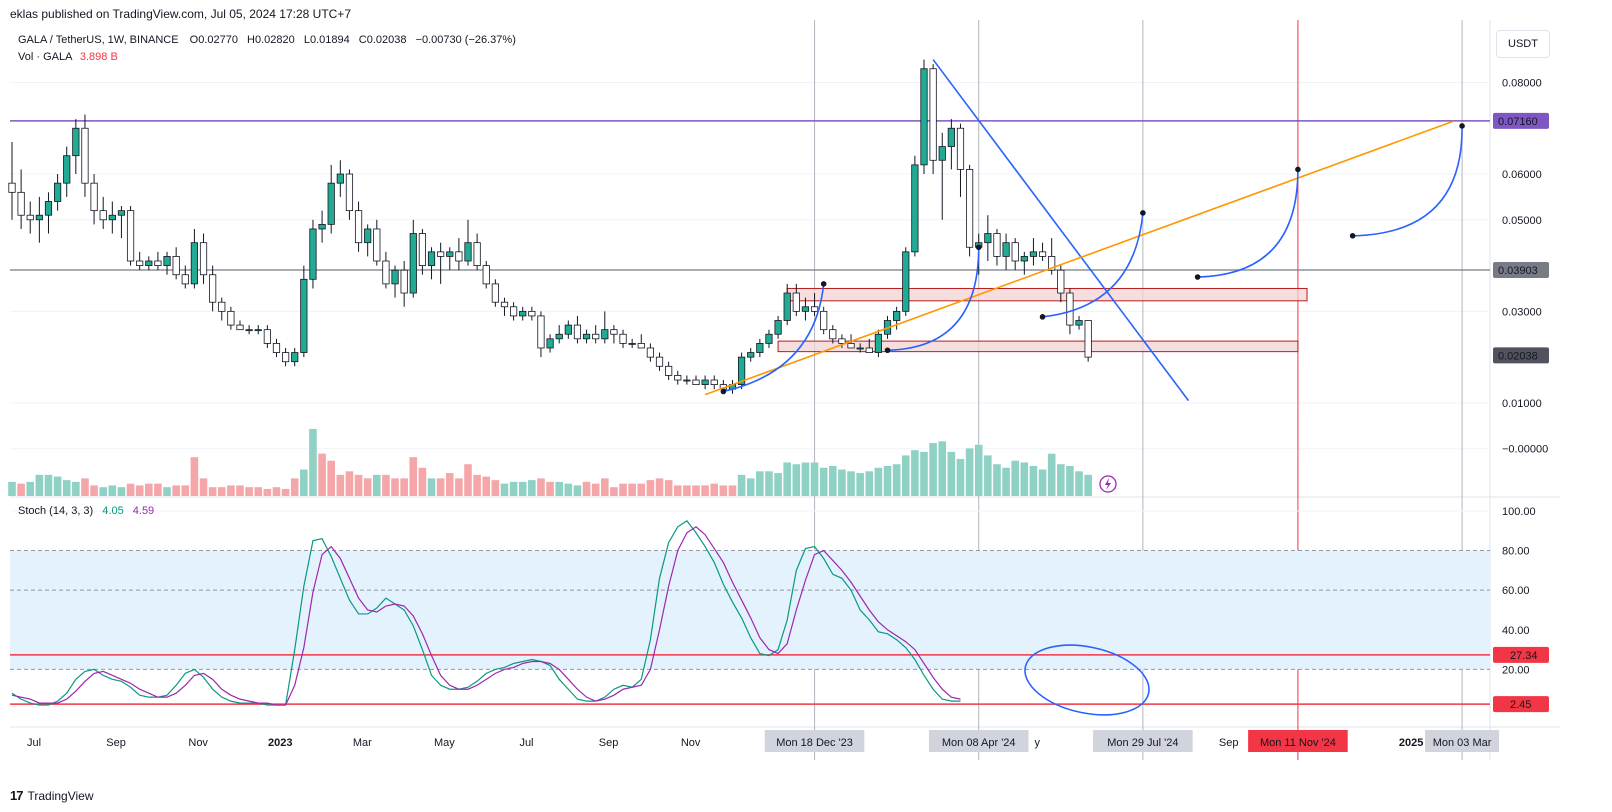  I want to click on stoch-tick-label: 40.00, so click(1516, 631).